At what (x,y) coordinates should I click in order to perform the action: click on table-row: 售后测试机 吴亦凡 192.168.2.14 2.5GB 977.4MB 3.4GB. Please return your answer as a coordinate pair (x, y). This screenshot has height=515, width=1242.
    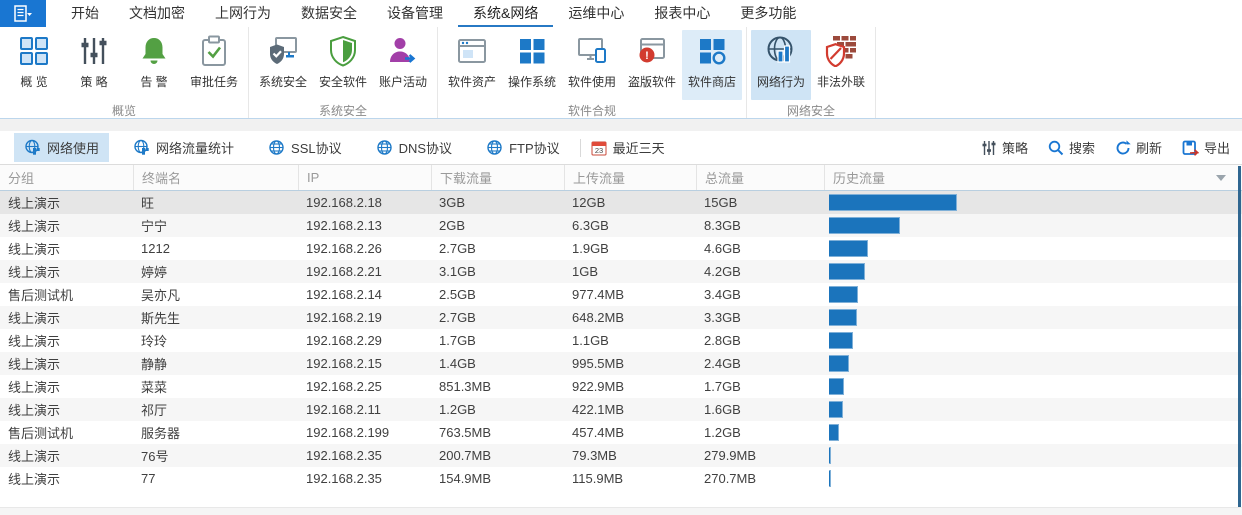
    Looking at the image, I should click on (621, 294).